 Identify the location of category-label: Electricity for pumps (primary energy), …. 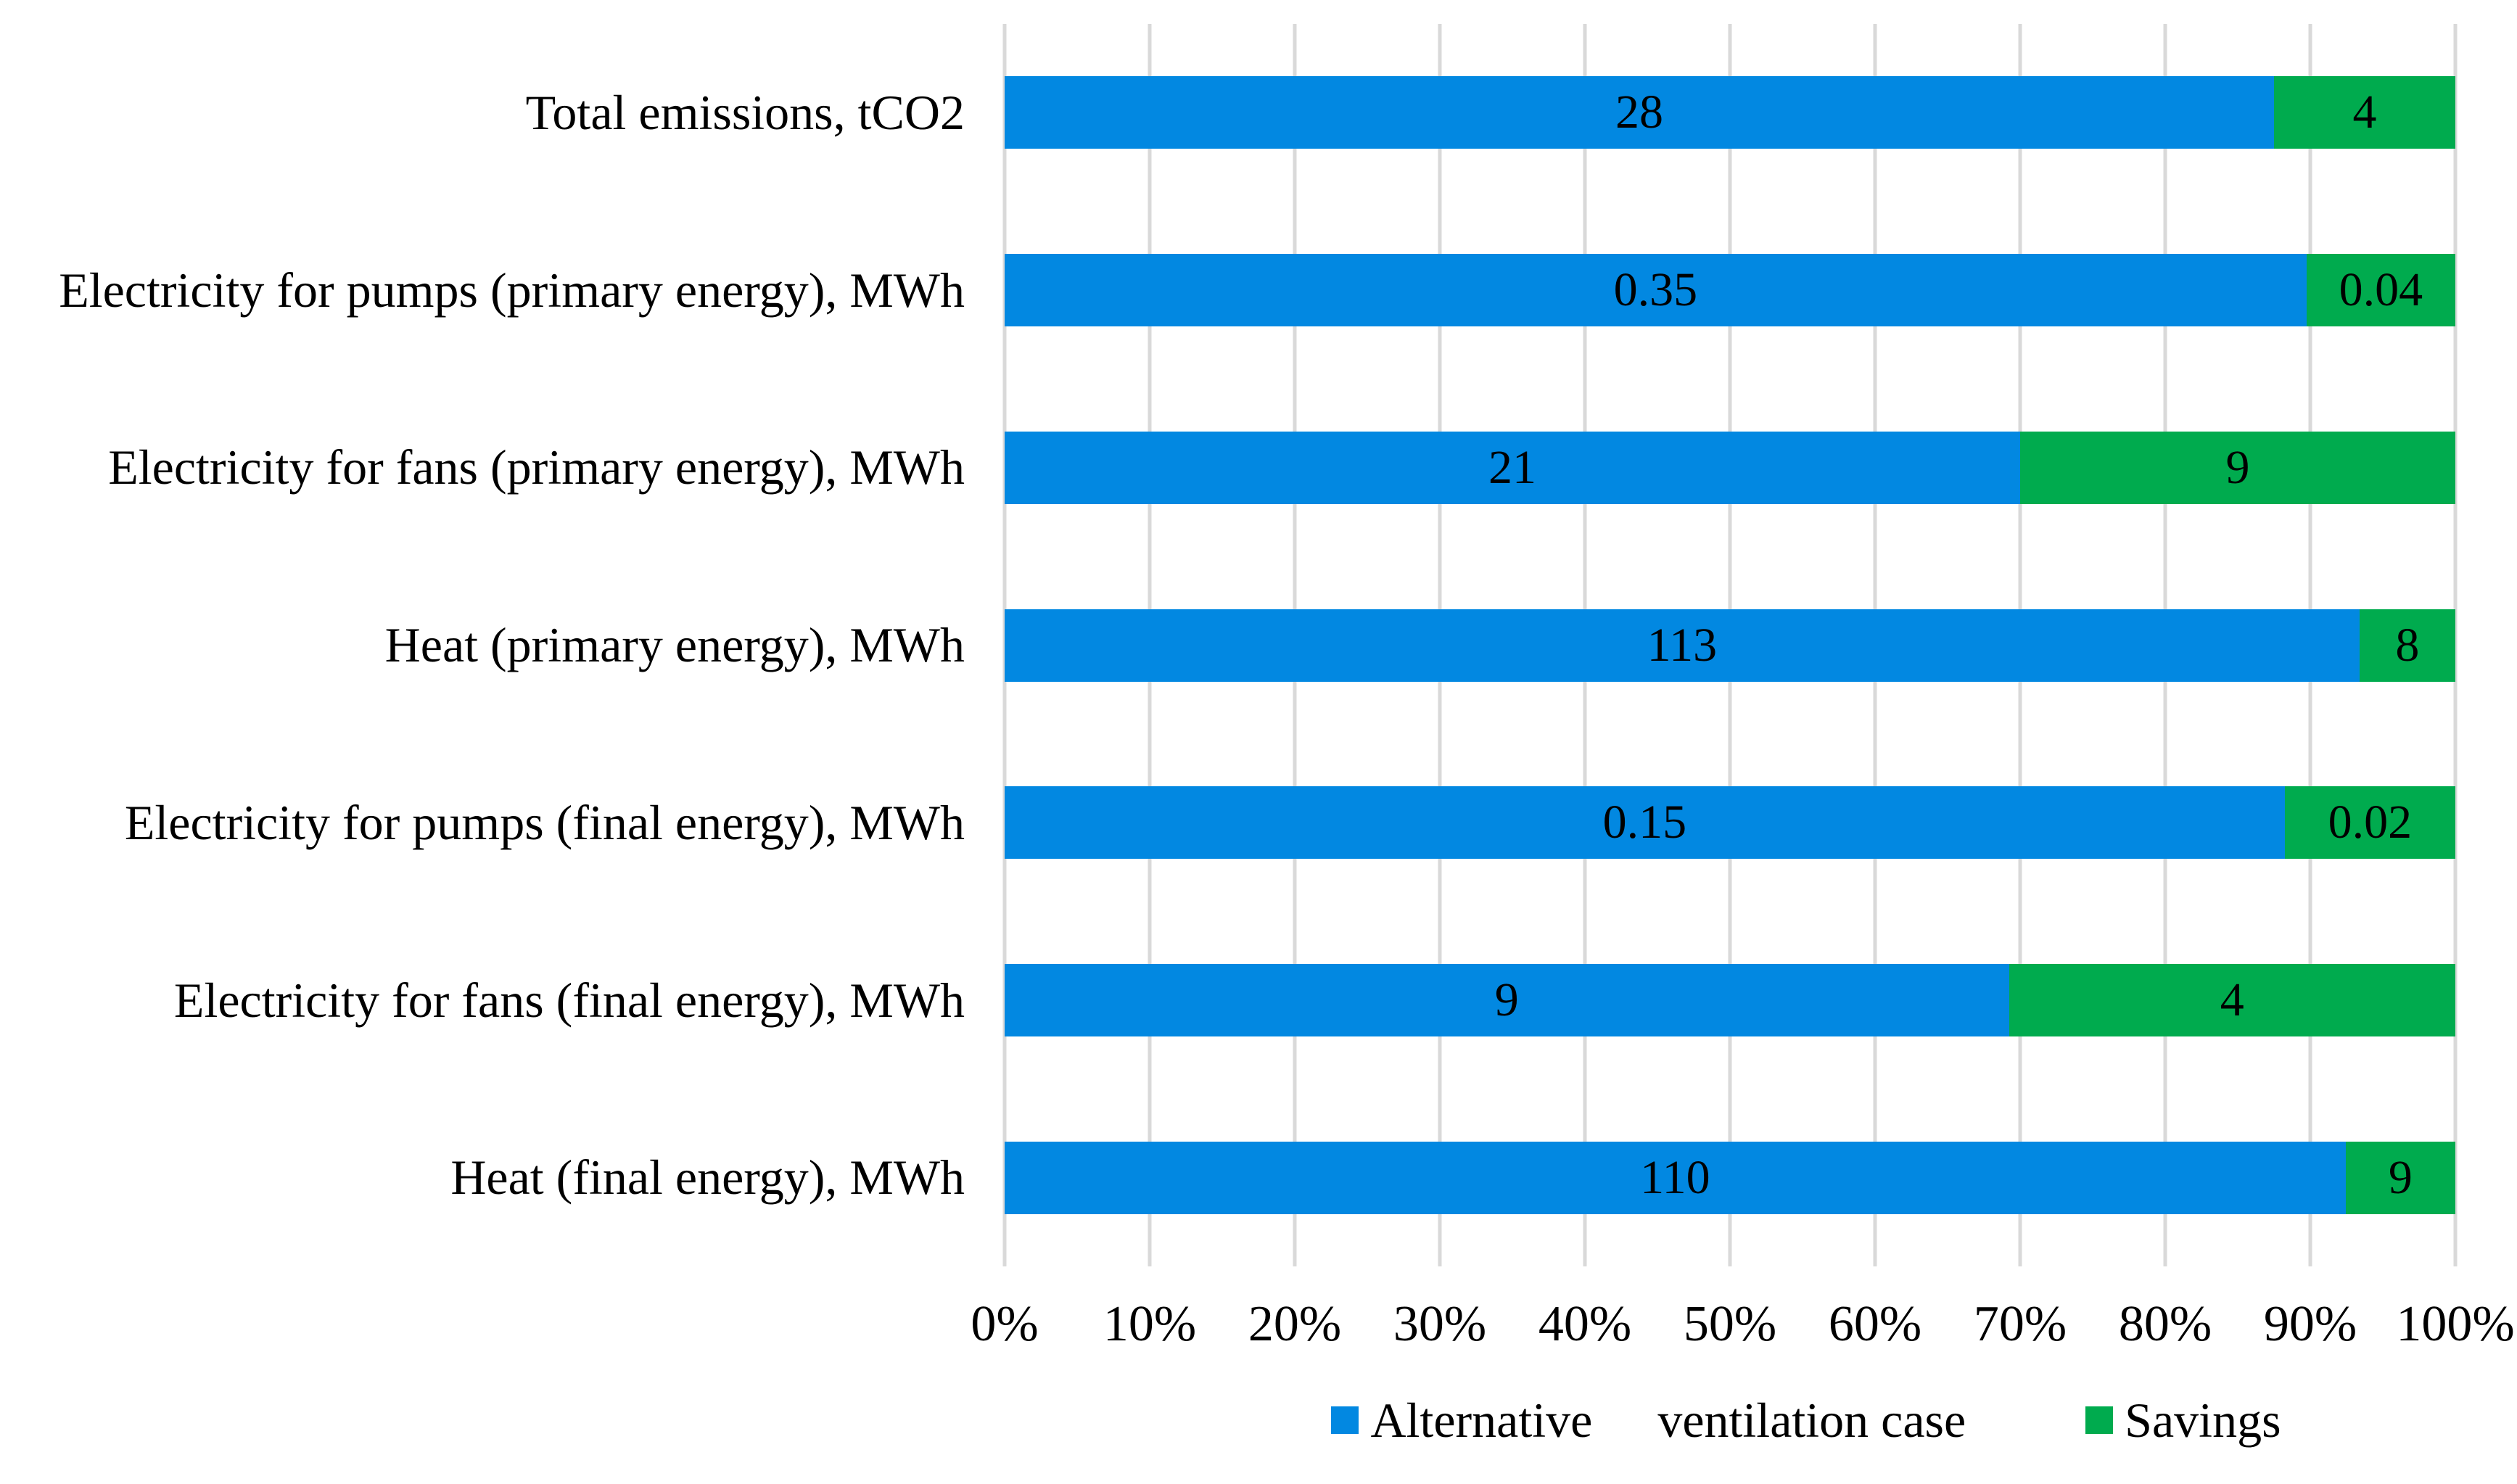
(512, 290).